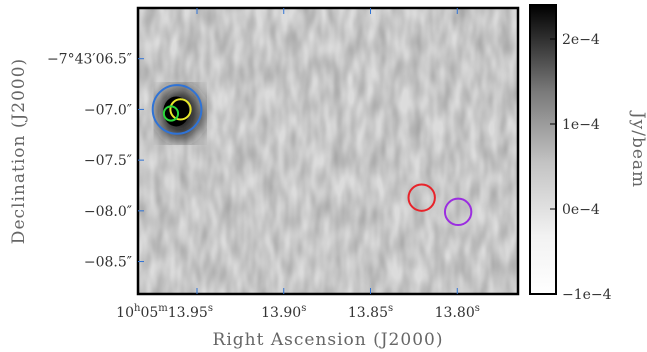 This screenshot has height=352, width=647. Describe the element at coordinates (328, 340) in the screenshot. I see `x-axis-title: Right Ascension (J2000)` at that location.